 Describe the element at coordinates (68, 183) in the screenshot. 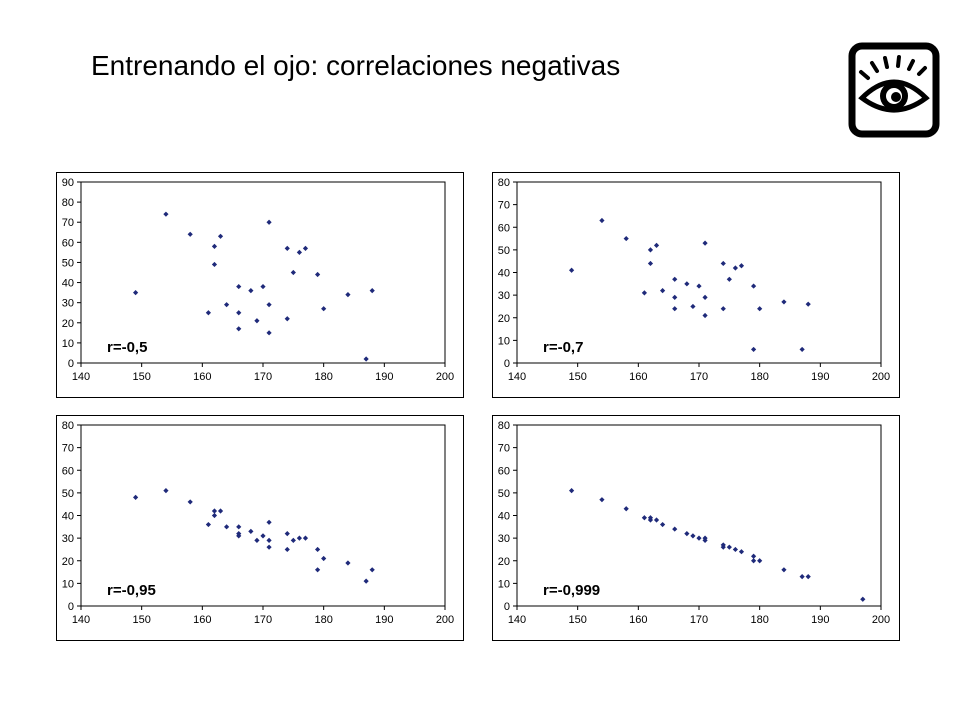

I see `y-tick-label: 90` at that location.